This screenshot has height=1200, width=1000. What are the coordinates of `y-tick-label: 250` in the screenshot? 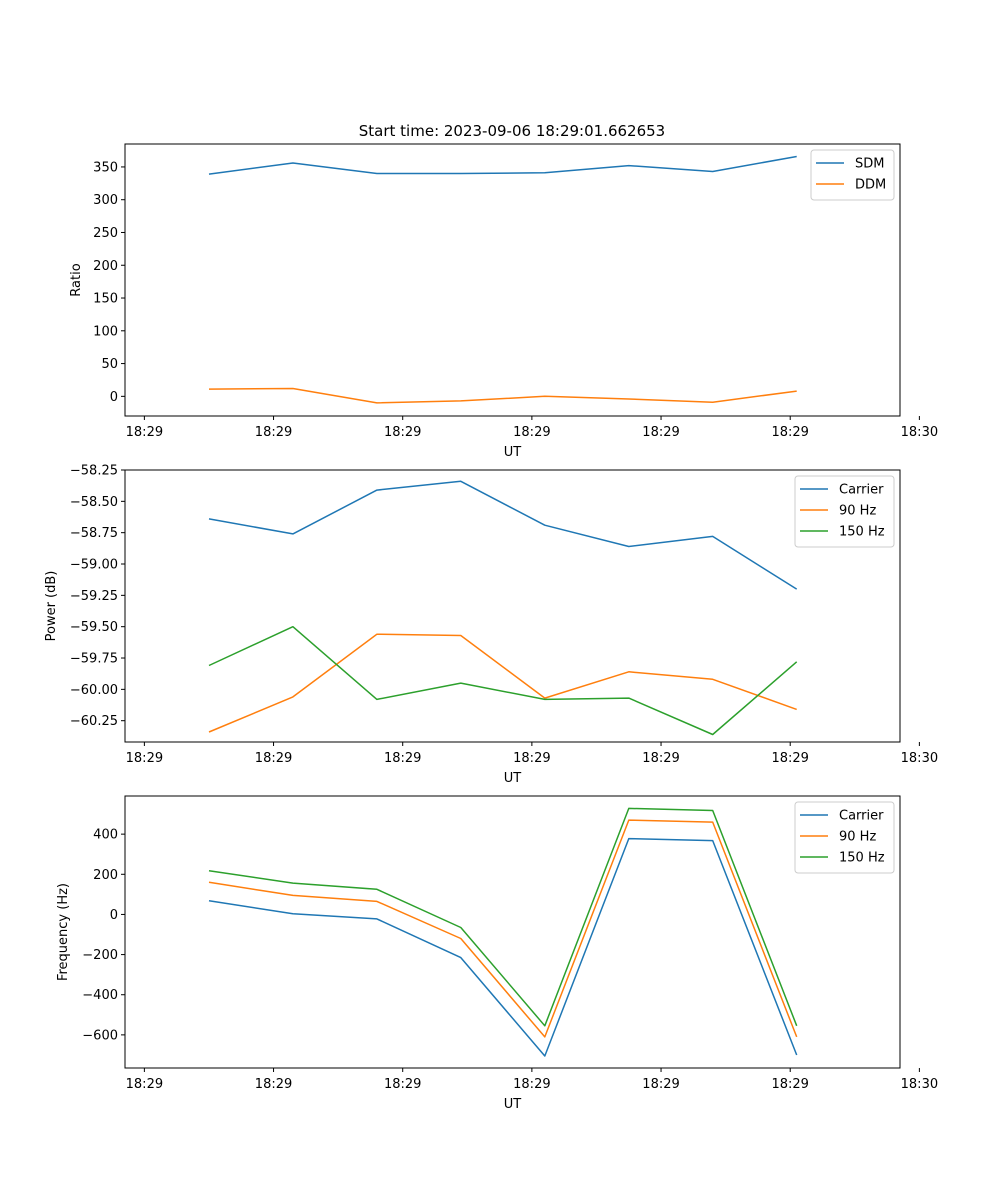 It's located at (105, 233).